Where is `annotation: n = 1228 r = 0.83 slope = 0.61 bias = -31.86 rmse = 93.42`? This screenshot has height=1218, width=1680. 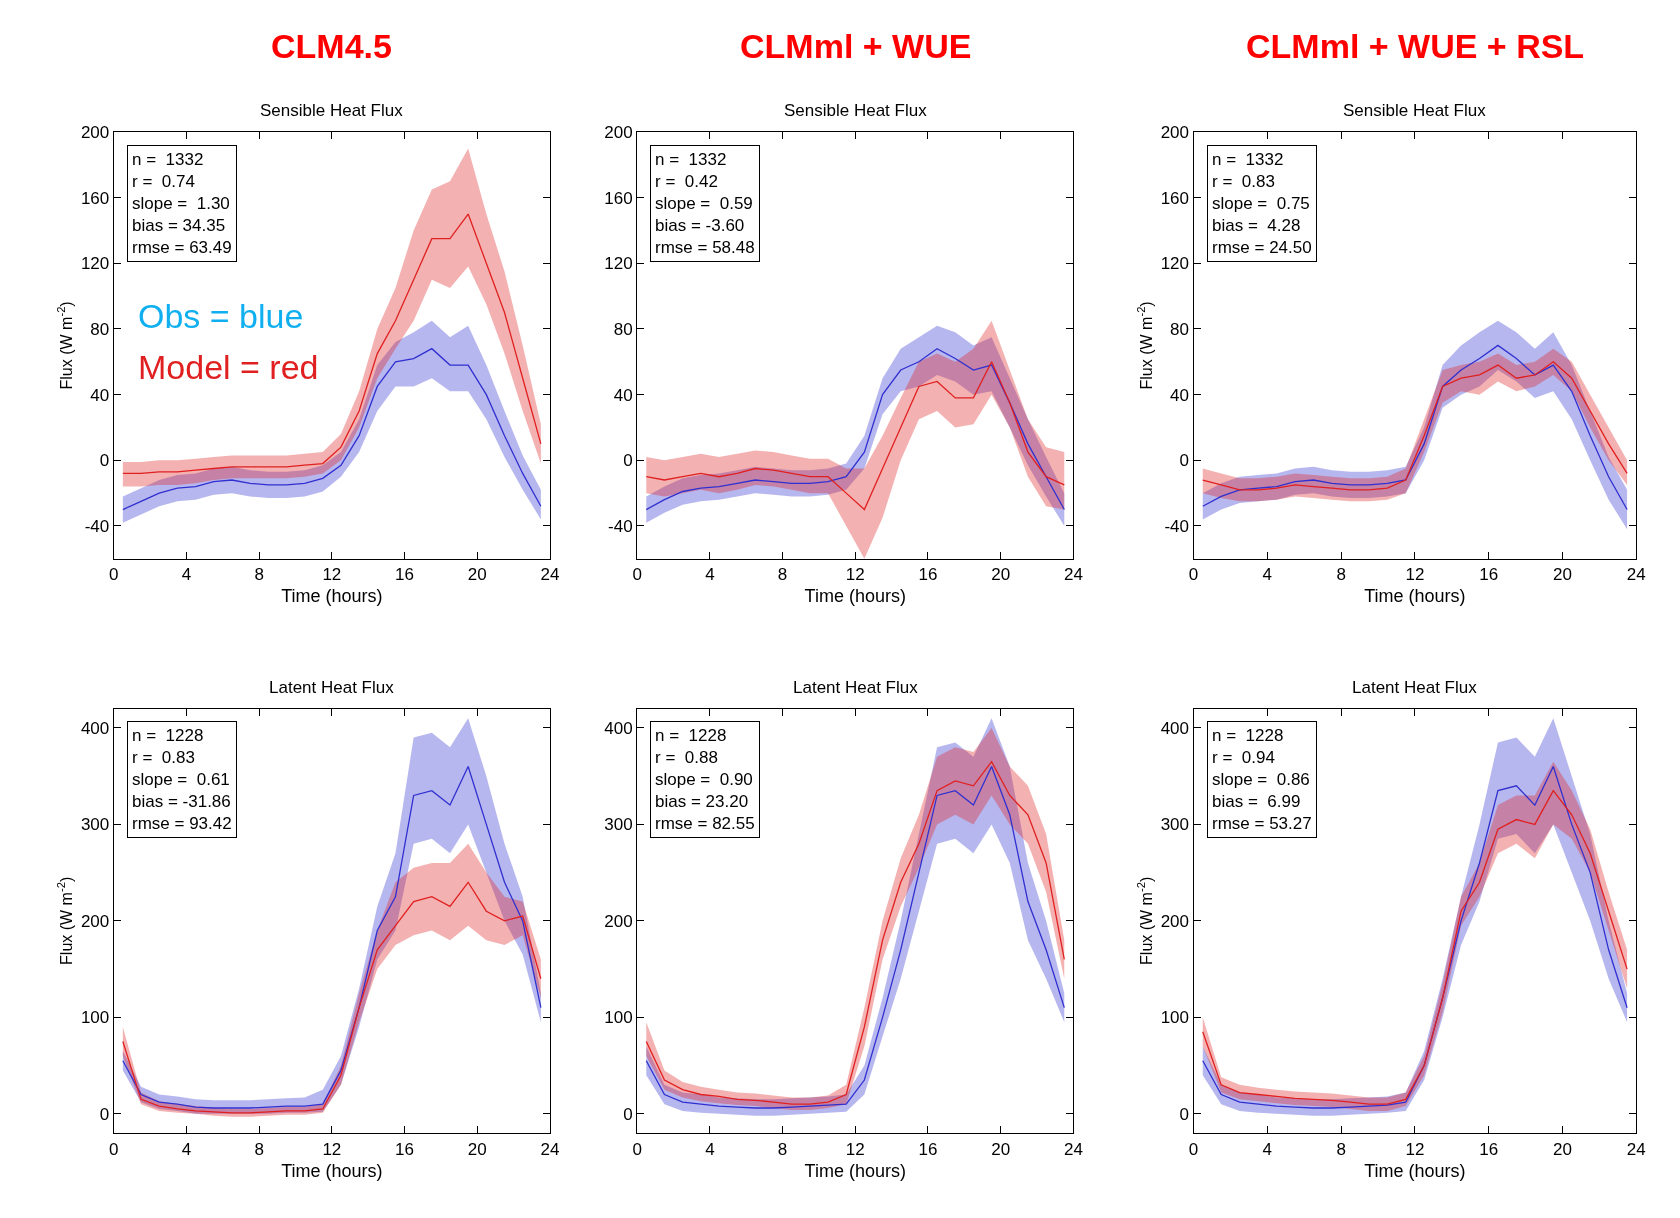 annotation: n = 1228 r = 0.83 slope = 0.61 bias = -31.86 rmse = 93.42 is located at coordinates (182, 780).